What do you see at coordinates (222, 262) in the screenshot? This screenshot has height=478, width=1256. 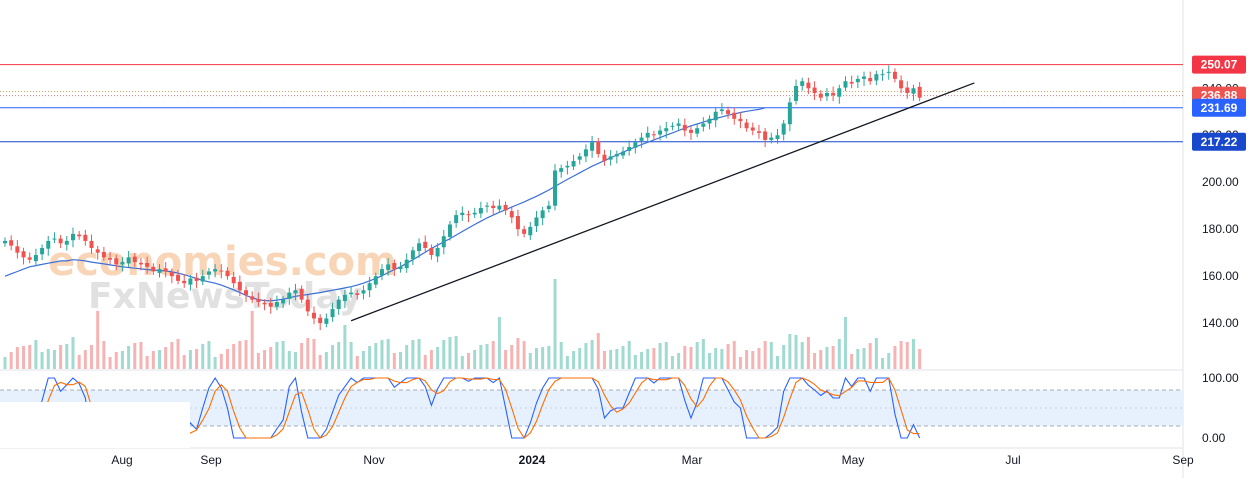 I see `watermark-line-1: economies.com` at bounding box center [222, 262].